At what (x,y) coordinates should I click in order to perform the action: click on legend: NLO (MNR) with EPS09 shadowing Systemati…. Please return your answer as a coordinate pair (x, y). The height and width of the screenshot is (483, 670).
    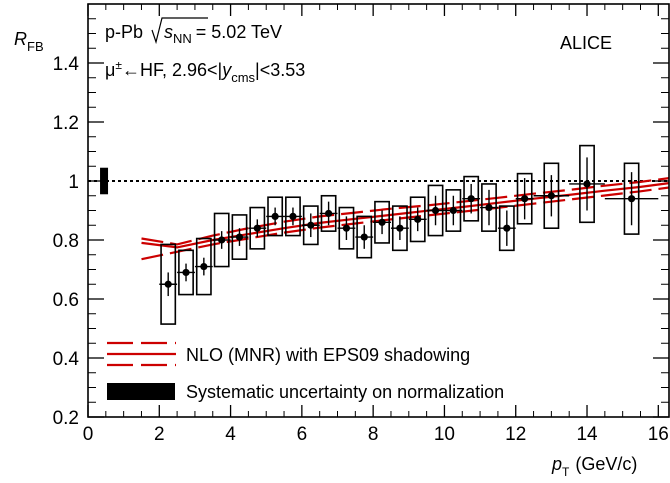
    Looking at the image, I should click on (305, 371).